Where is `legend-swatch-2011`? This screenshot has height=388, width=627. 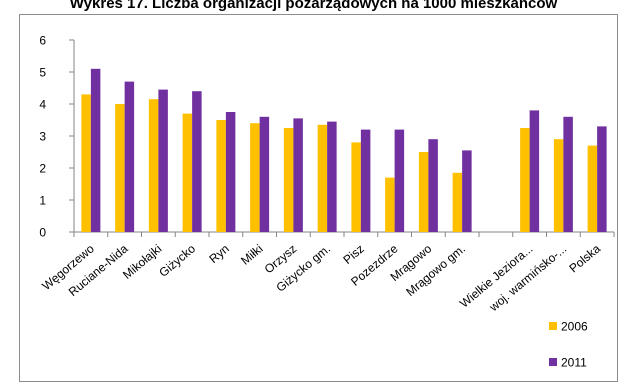 legend-swatch-2011 is located at coordinates (553, 362).